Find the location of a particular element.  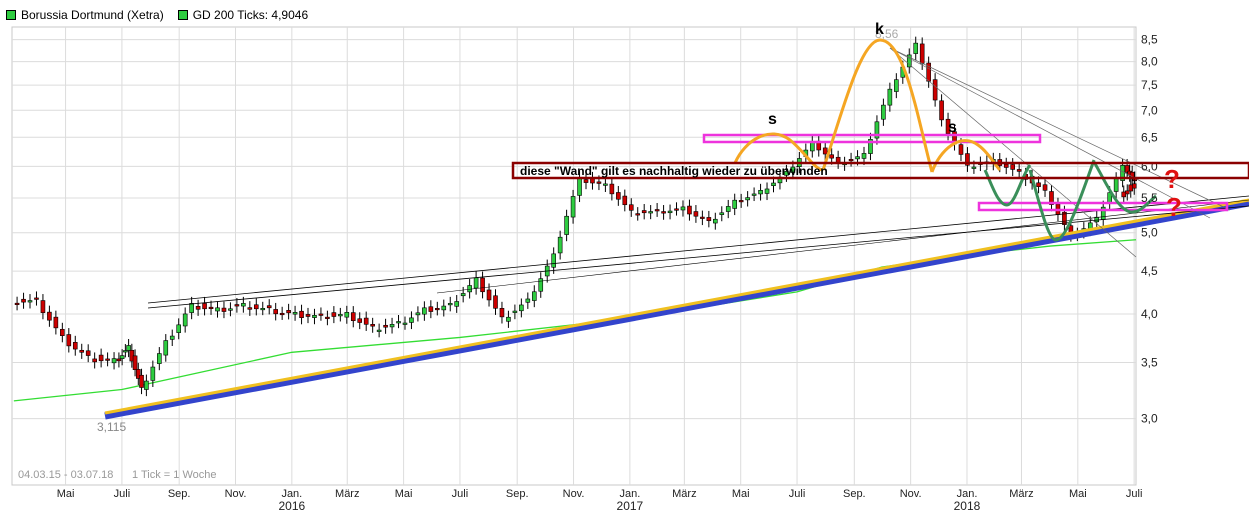

x-tick-label: Nov. is located at coordinates (911, 494).